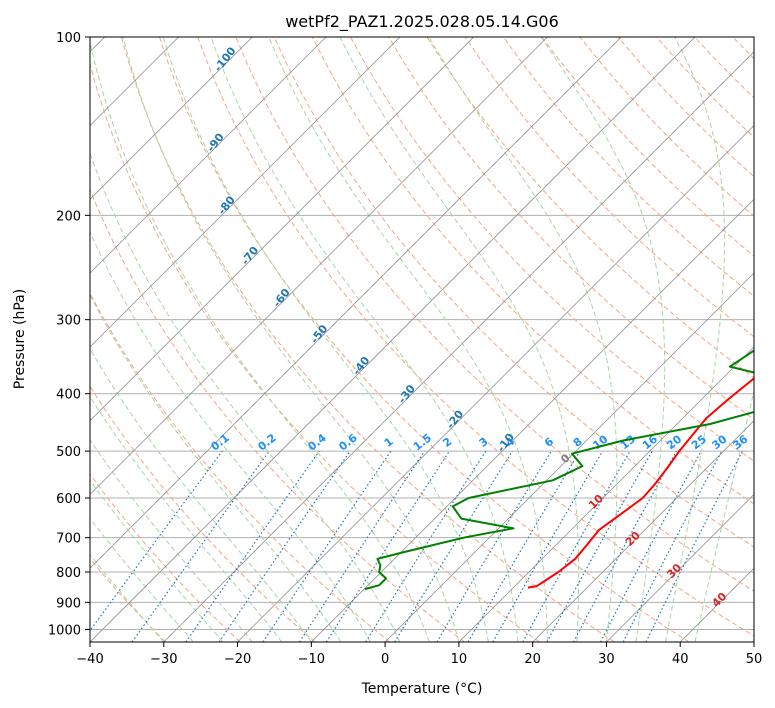 The height and width of the screenshot is (708, 775). Describe the element at coordinates (68, 539) in the screenshot. I see `y-tick-label: 700` at that location.